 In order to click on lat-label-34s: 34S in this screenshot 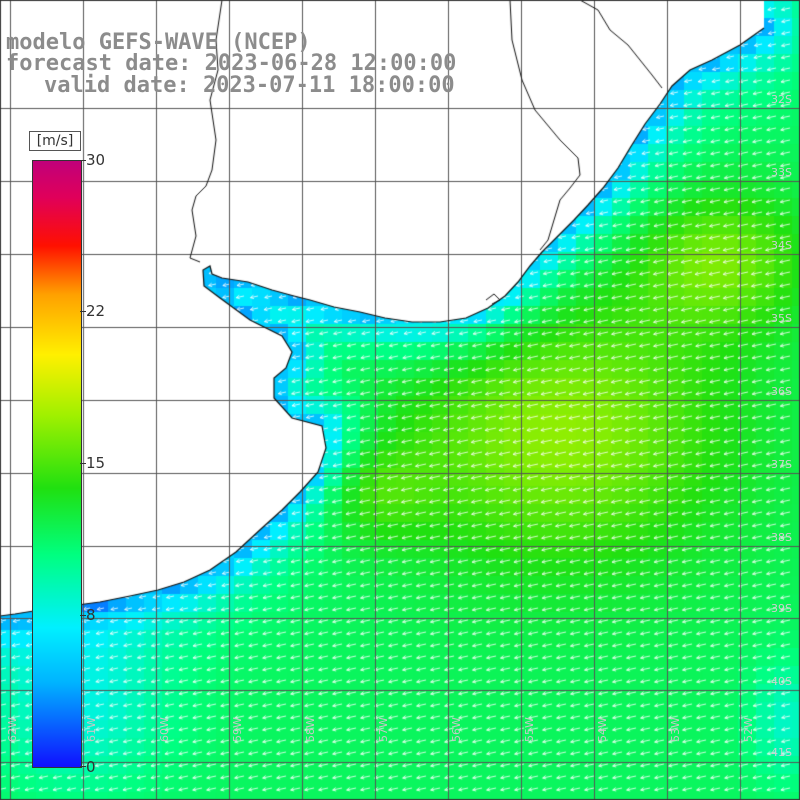, I will do `click(781, 245)`.